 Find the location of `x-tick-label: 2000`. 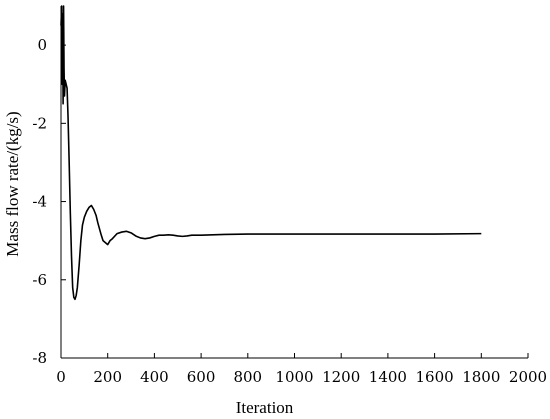

x-tick-label: 2000 is located at coordinates (528, 377).